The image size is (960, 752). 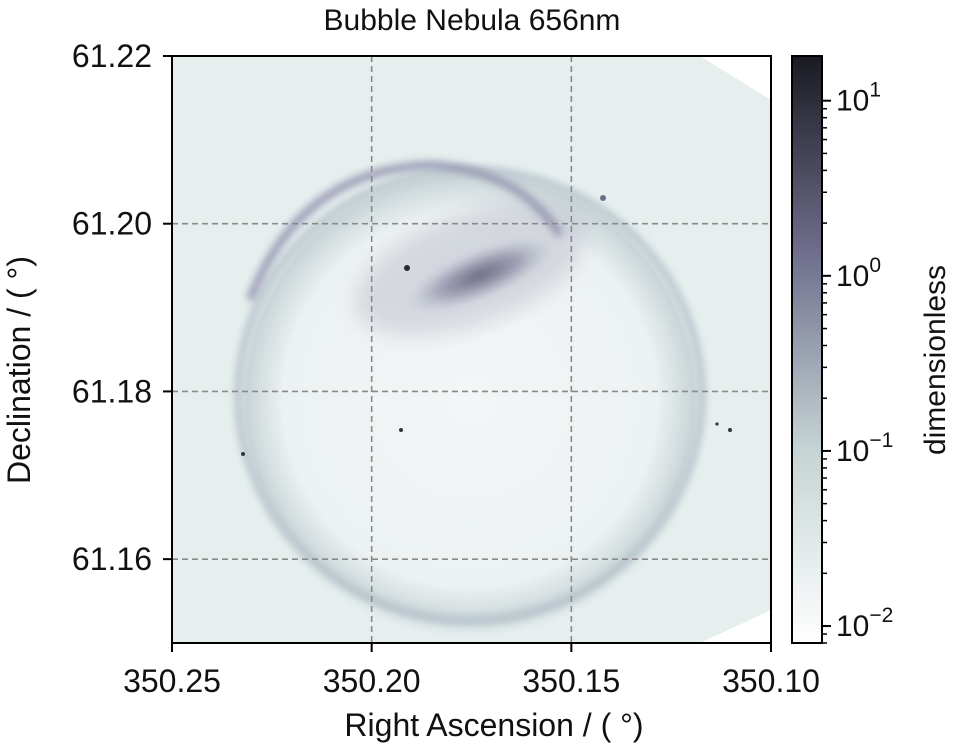 I want to click on y-tick-label: 61.20, so click(x=112, y=224).